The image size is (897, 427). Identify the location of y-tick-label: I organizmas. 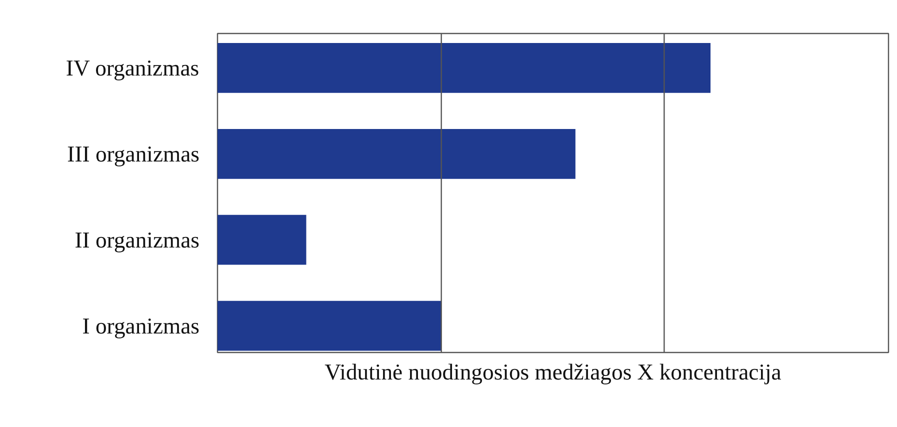
(141, 325).